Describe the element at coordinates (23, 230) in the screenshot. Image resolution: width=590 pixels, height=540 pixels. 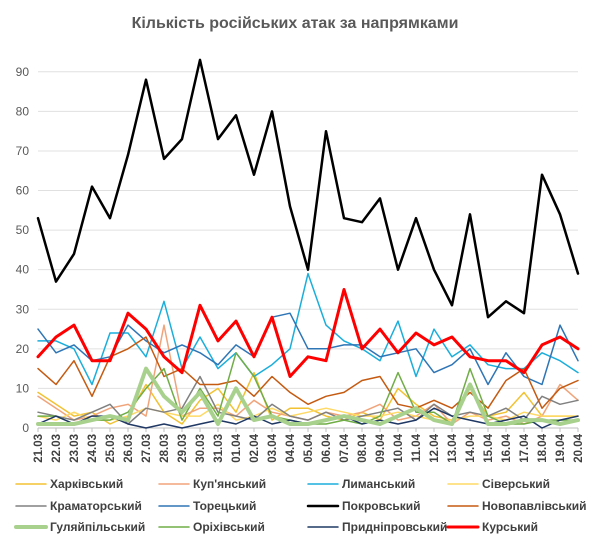
I see `y-tick-label: 50` at that location.